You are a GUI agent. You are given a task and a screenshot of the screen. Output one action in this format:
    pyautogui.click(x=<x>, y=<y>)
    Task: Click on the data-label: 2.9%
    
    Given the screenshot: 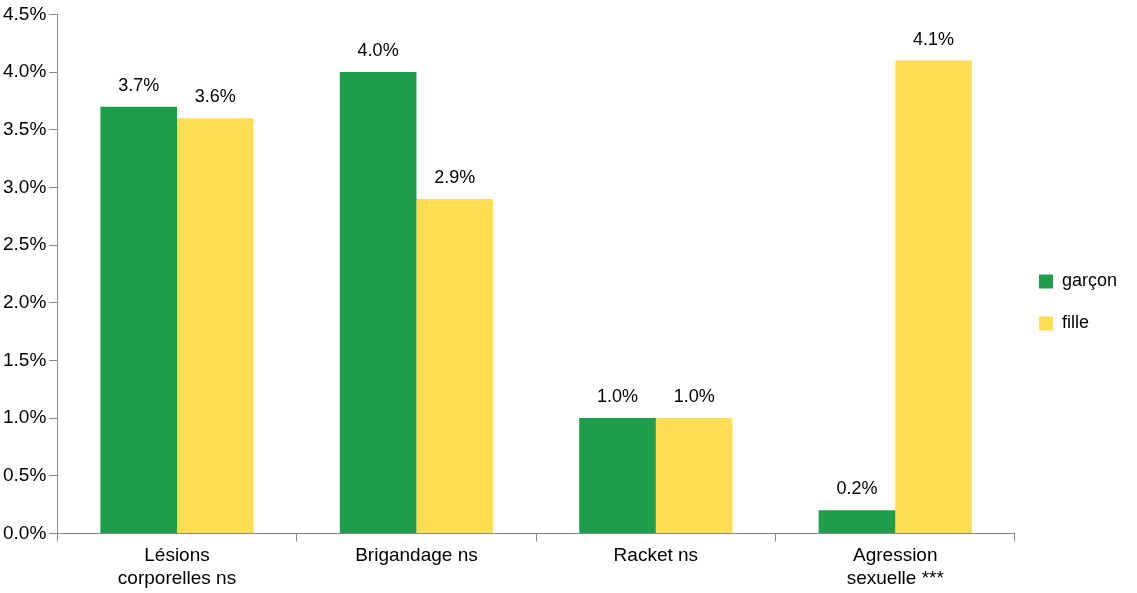 What is the action you would take?
    pyautogui.click(x=455, y=176)
    